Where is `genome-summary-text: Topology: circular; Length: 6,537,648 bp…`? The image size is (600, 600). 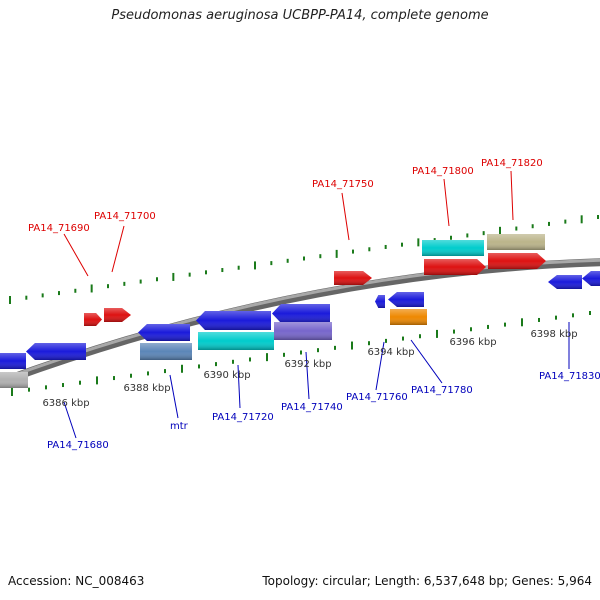 genome-summary-text: Topology: circular; Length: 6,537,648 bp… is located at coordinates (427, 581).